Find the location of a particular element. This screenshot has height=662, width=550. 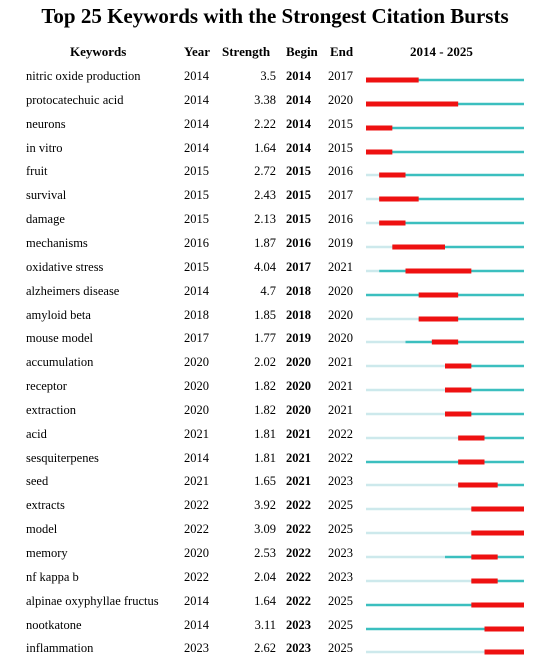

end-cell: 2015 is located at coordinates (340, 147).